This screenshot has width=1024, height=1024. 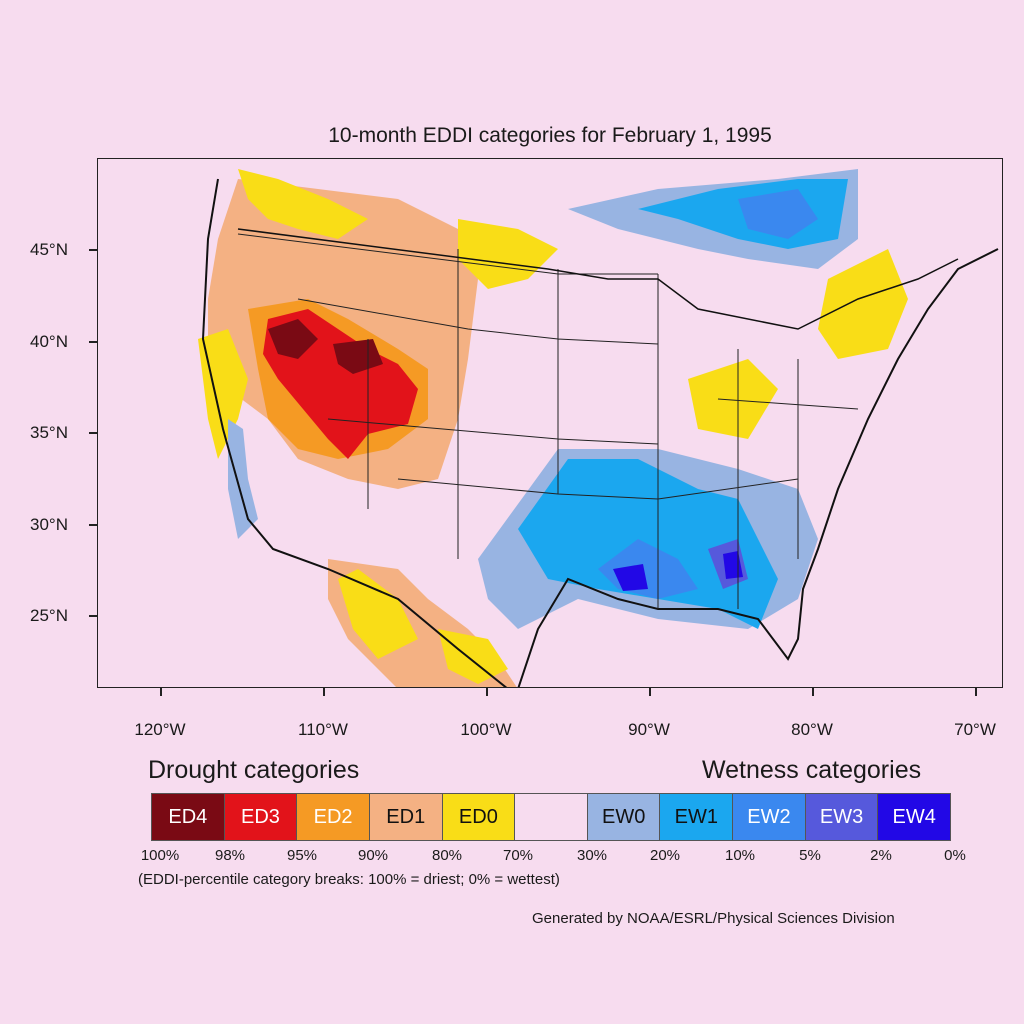 I want to click on international-border, so click(x=598, y=279).